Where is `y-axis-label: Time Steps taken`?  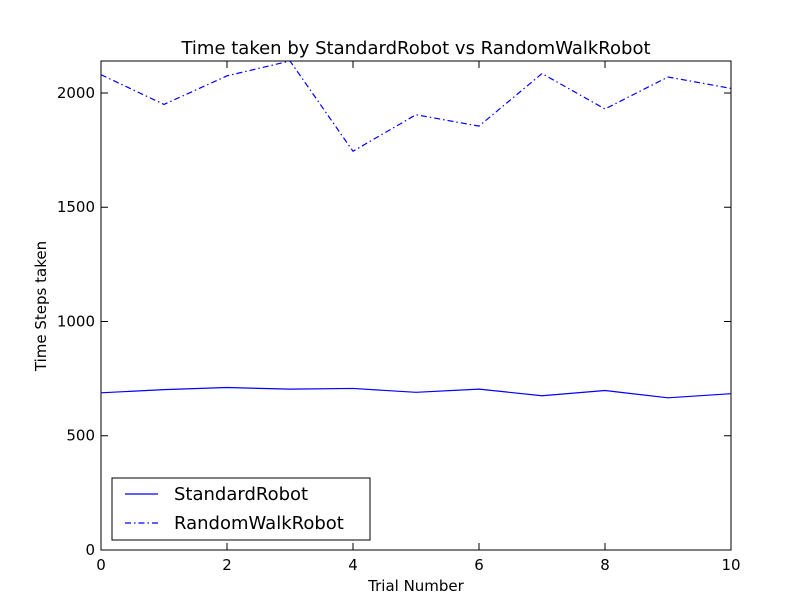 y-axis-label: Time Steps taken is located at coordinates (41, 306).